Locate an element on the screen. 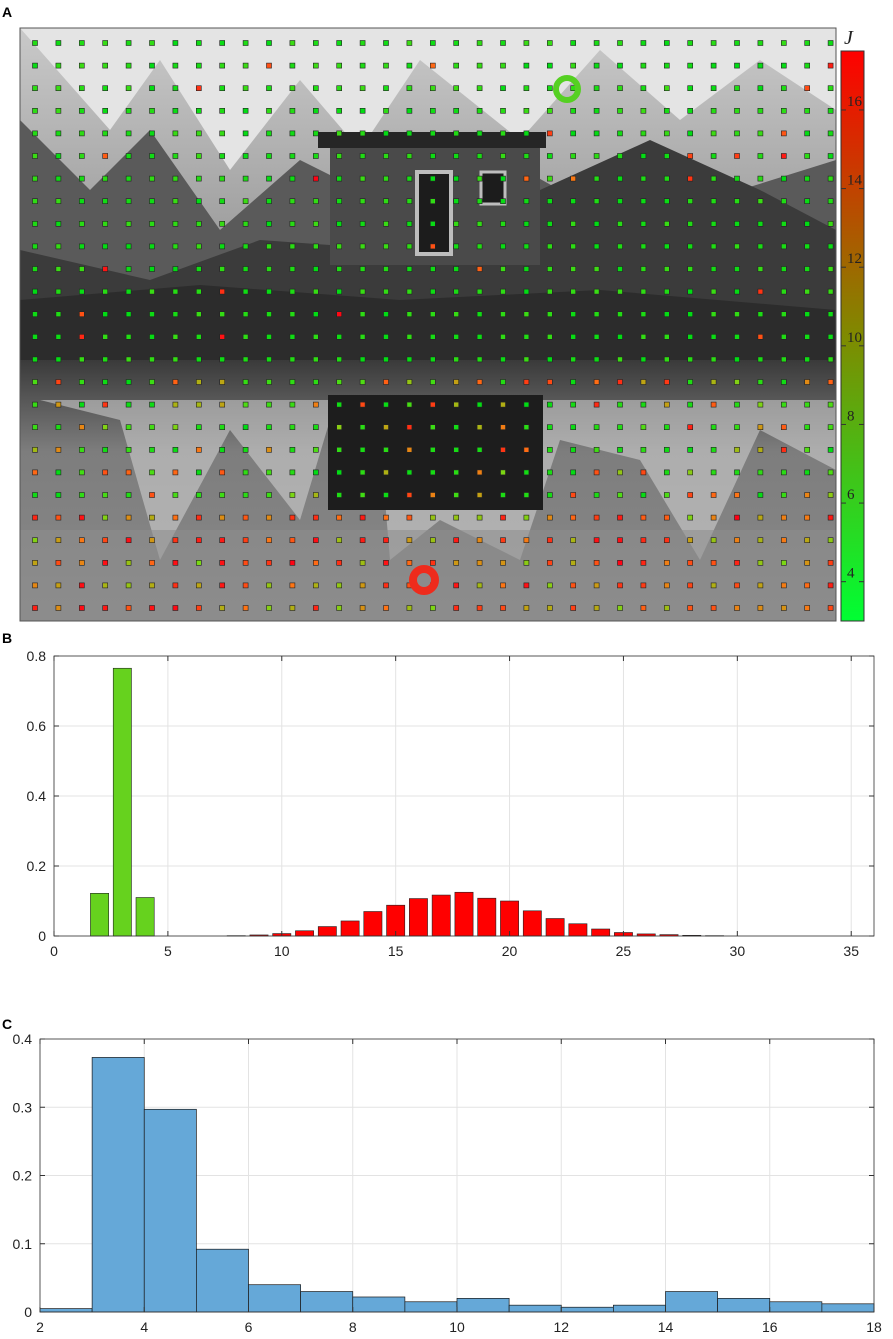 This screenshot has height=1339, width=893. x-tick-label: 35 is located at coordinates (851, 951).